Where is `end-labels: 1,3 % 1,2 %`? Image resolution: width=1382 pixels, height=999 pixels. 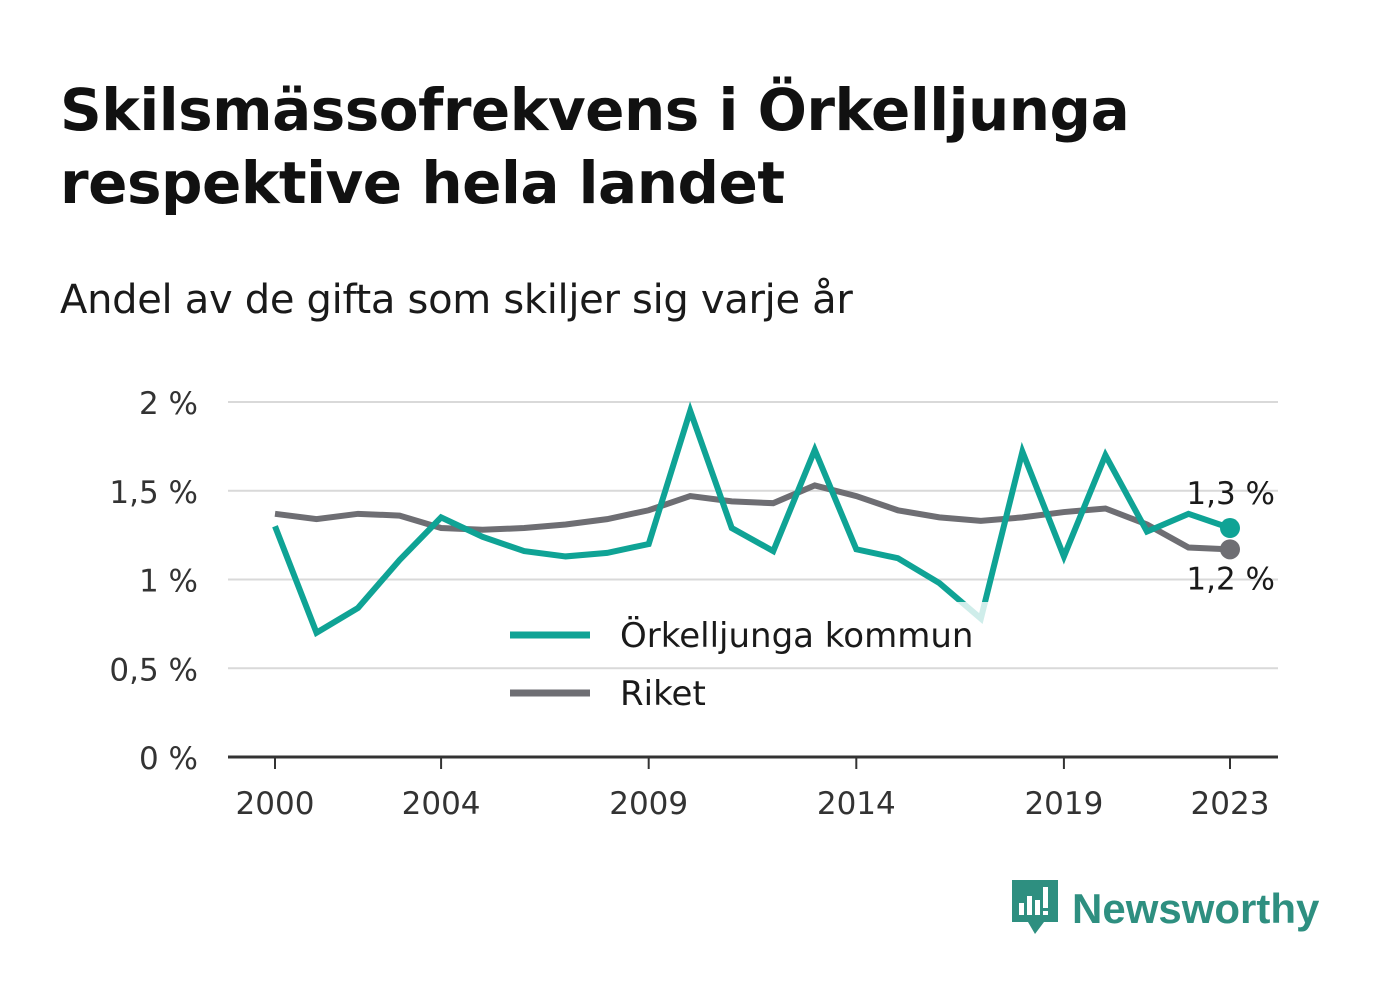 end-labels: 1,3 % 1,2 % is located at coordinates (1230, 536).